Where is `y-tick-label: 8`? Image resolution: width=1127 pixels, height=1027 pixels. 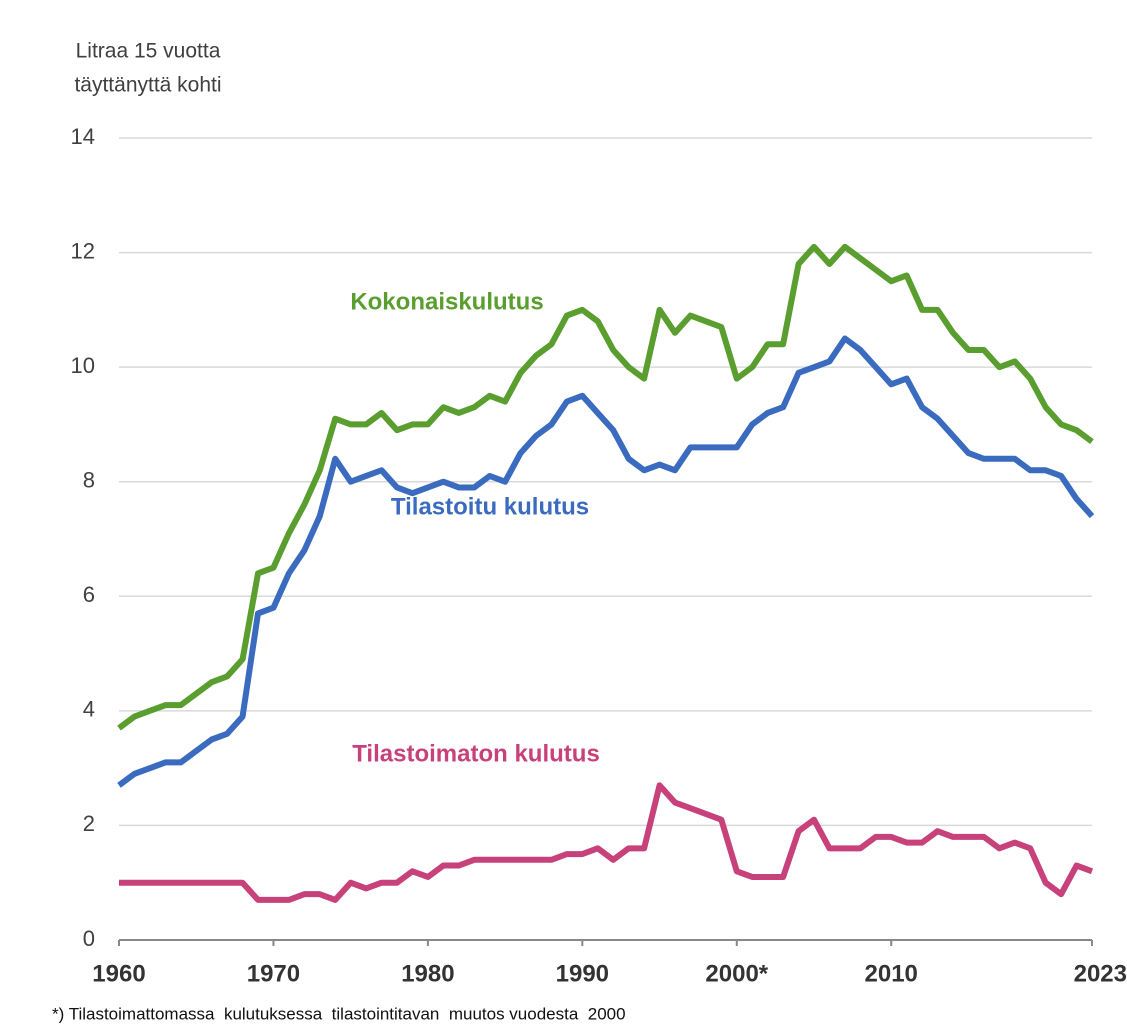
y-tick-label: 8 is located at coordinates (89, 480).